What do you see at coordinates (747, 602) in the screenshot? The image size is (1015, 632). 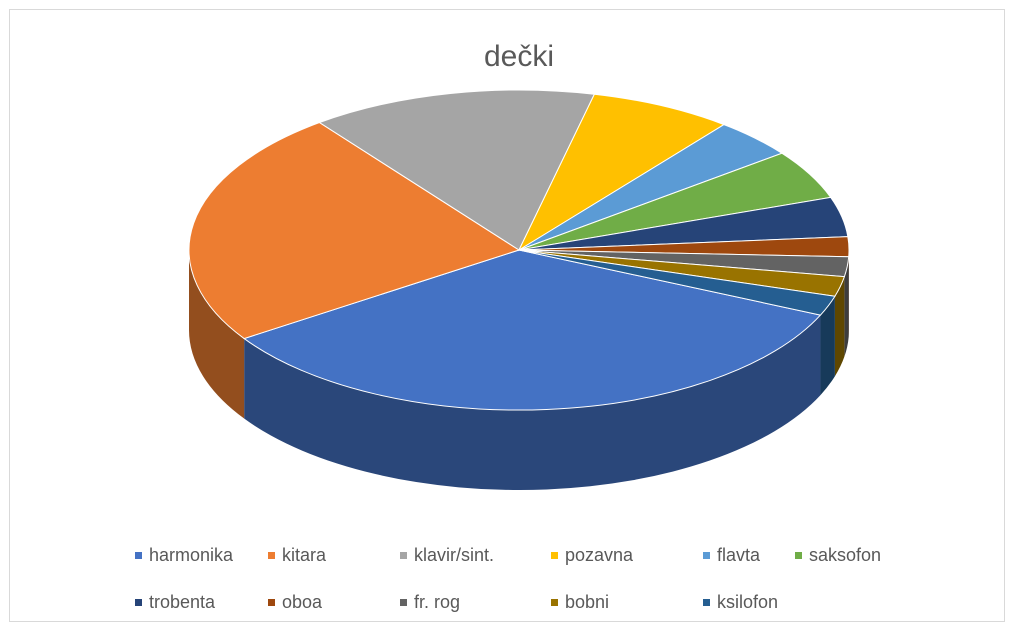 I see `legend-label: ksilofon` at bounding box center [747, 602].